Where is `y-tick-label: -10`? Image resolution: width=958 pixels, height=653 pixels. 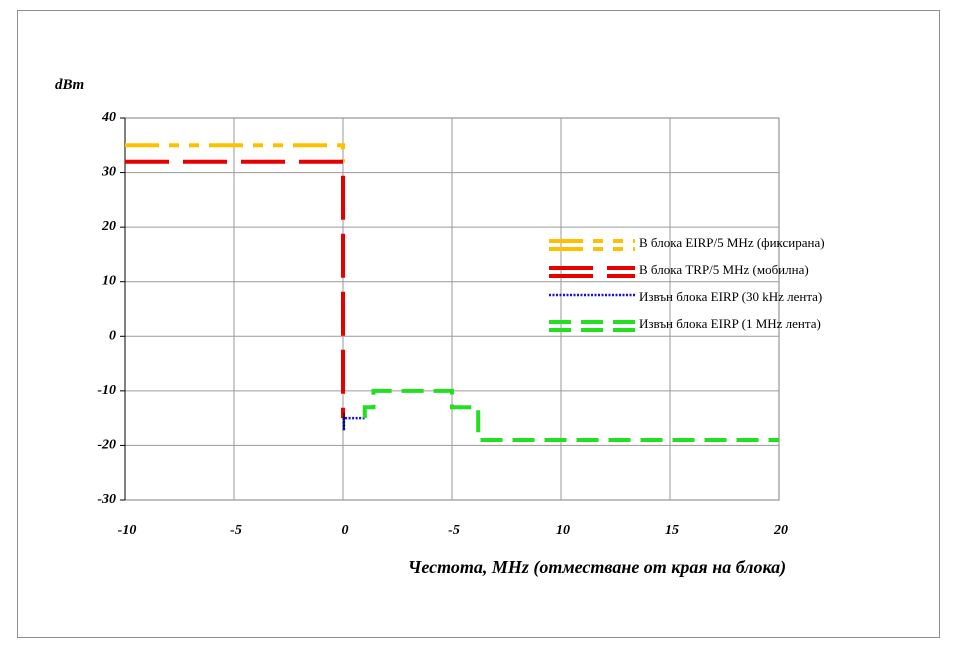 y-tick-label: -10 is located at coordinates (106, 390).